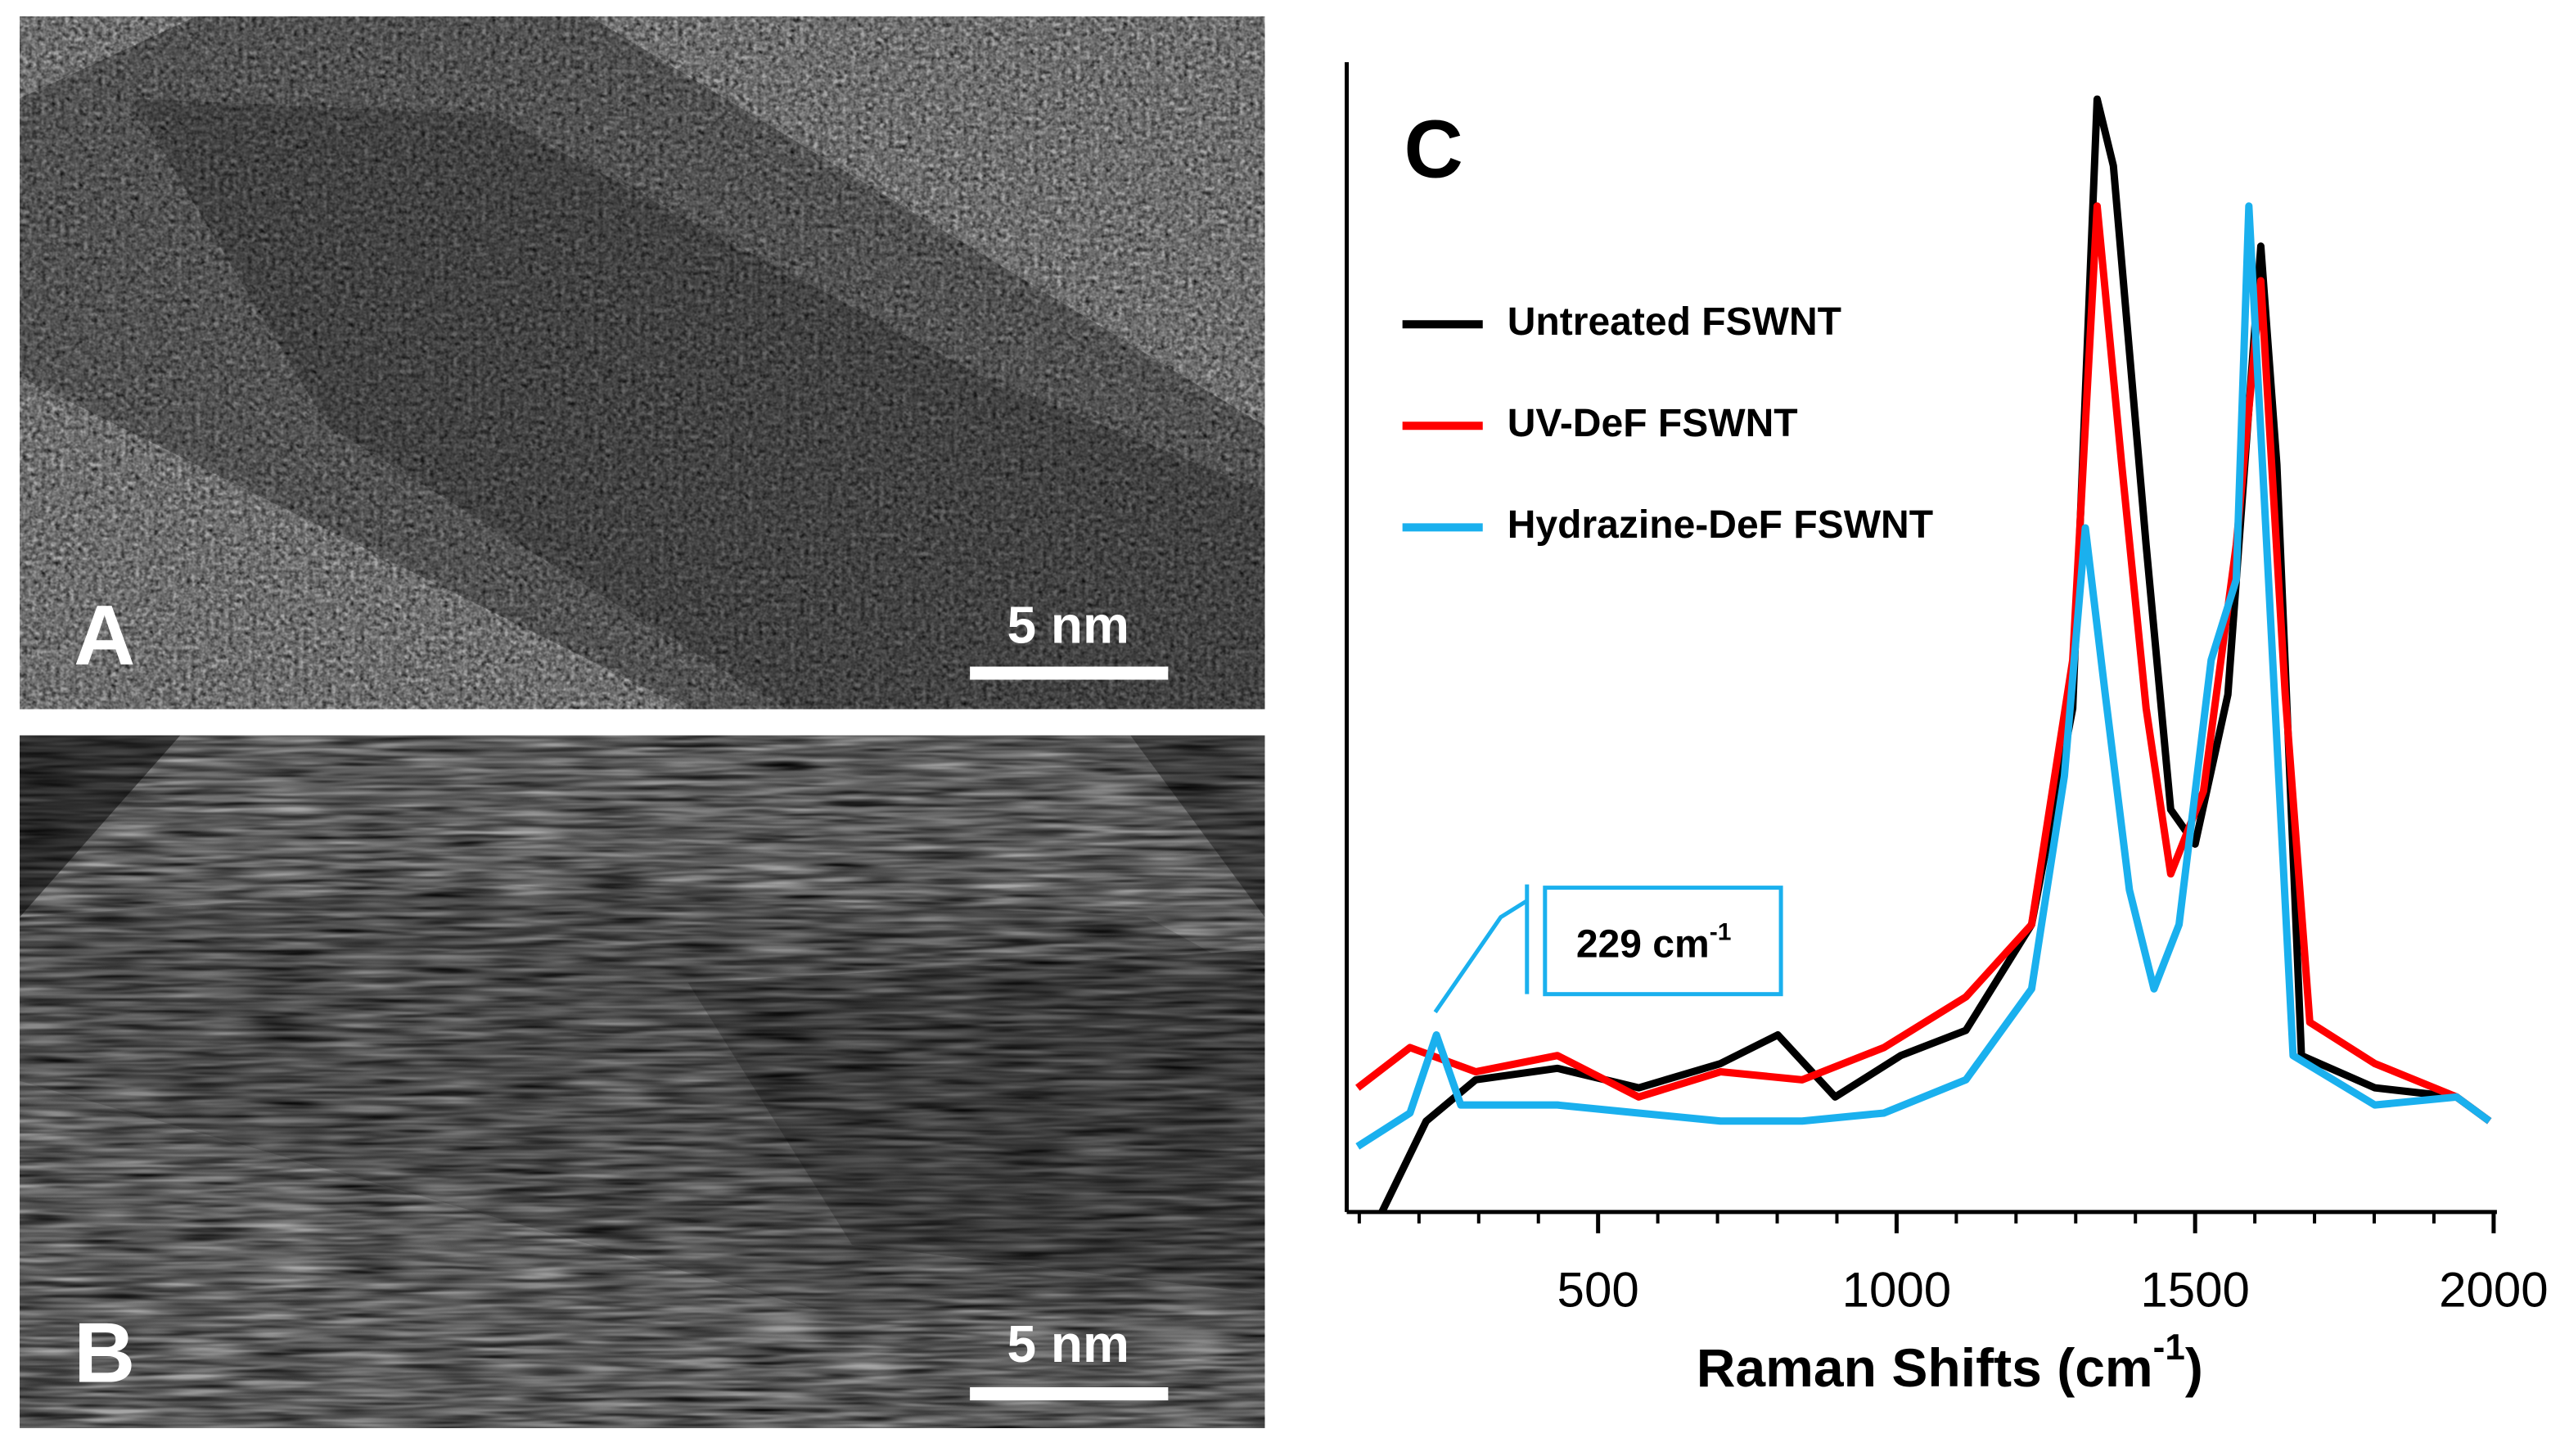 Image resolution: width=2569 pixels, height=1456 pixels. I want to click on x-axis-label-sup: -1, so click(2169, 1348).